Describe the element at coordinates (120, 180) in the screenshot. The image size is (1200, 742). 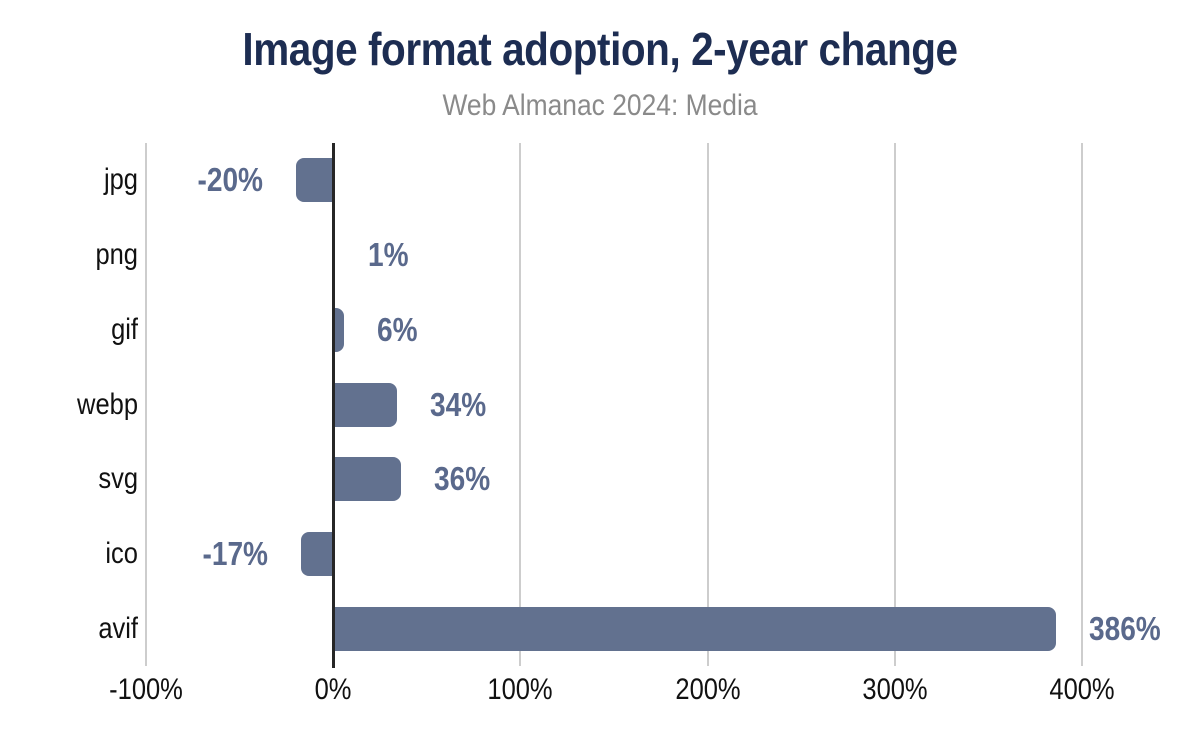
I see `category-label: jpg` at that location.